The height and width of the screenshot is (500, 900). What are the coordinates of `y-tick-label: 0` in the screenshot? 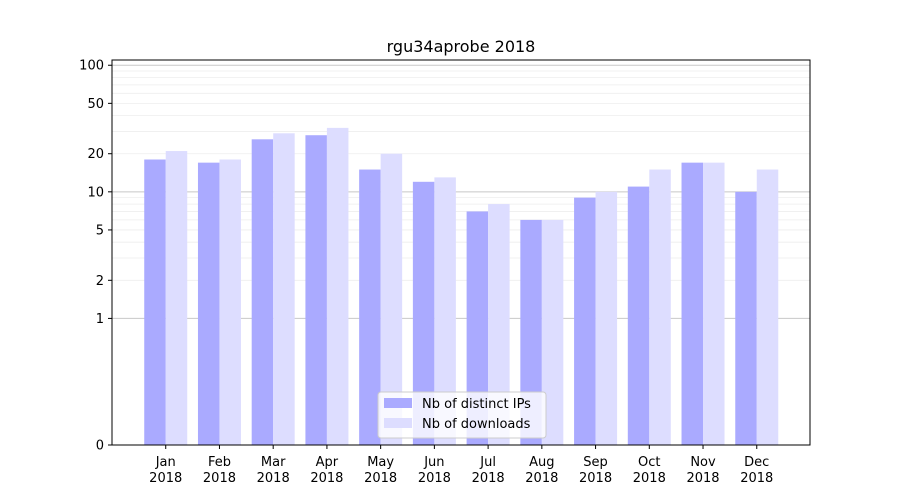 It's located at (100, 446).